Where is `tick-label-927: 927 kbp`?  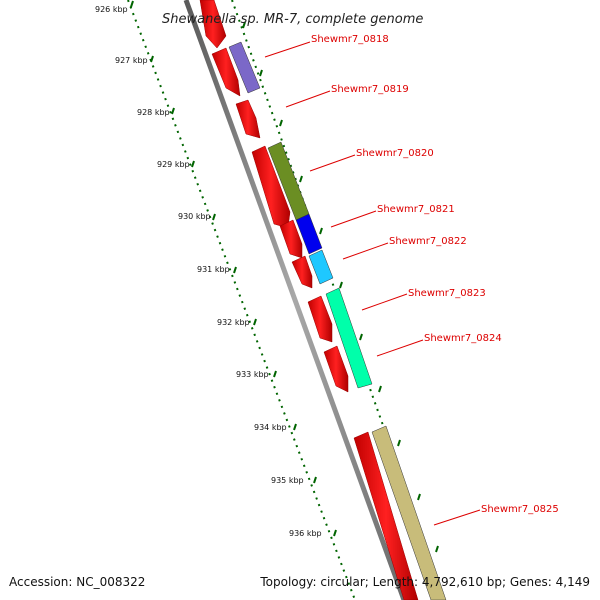
tick-label-927: 927 kbp is located at coordinates (131, 60).